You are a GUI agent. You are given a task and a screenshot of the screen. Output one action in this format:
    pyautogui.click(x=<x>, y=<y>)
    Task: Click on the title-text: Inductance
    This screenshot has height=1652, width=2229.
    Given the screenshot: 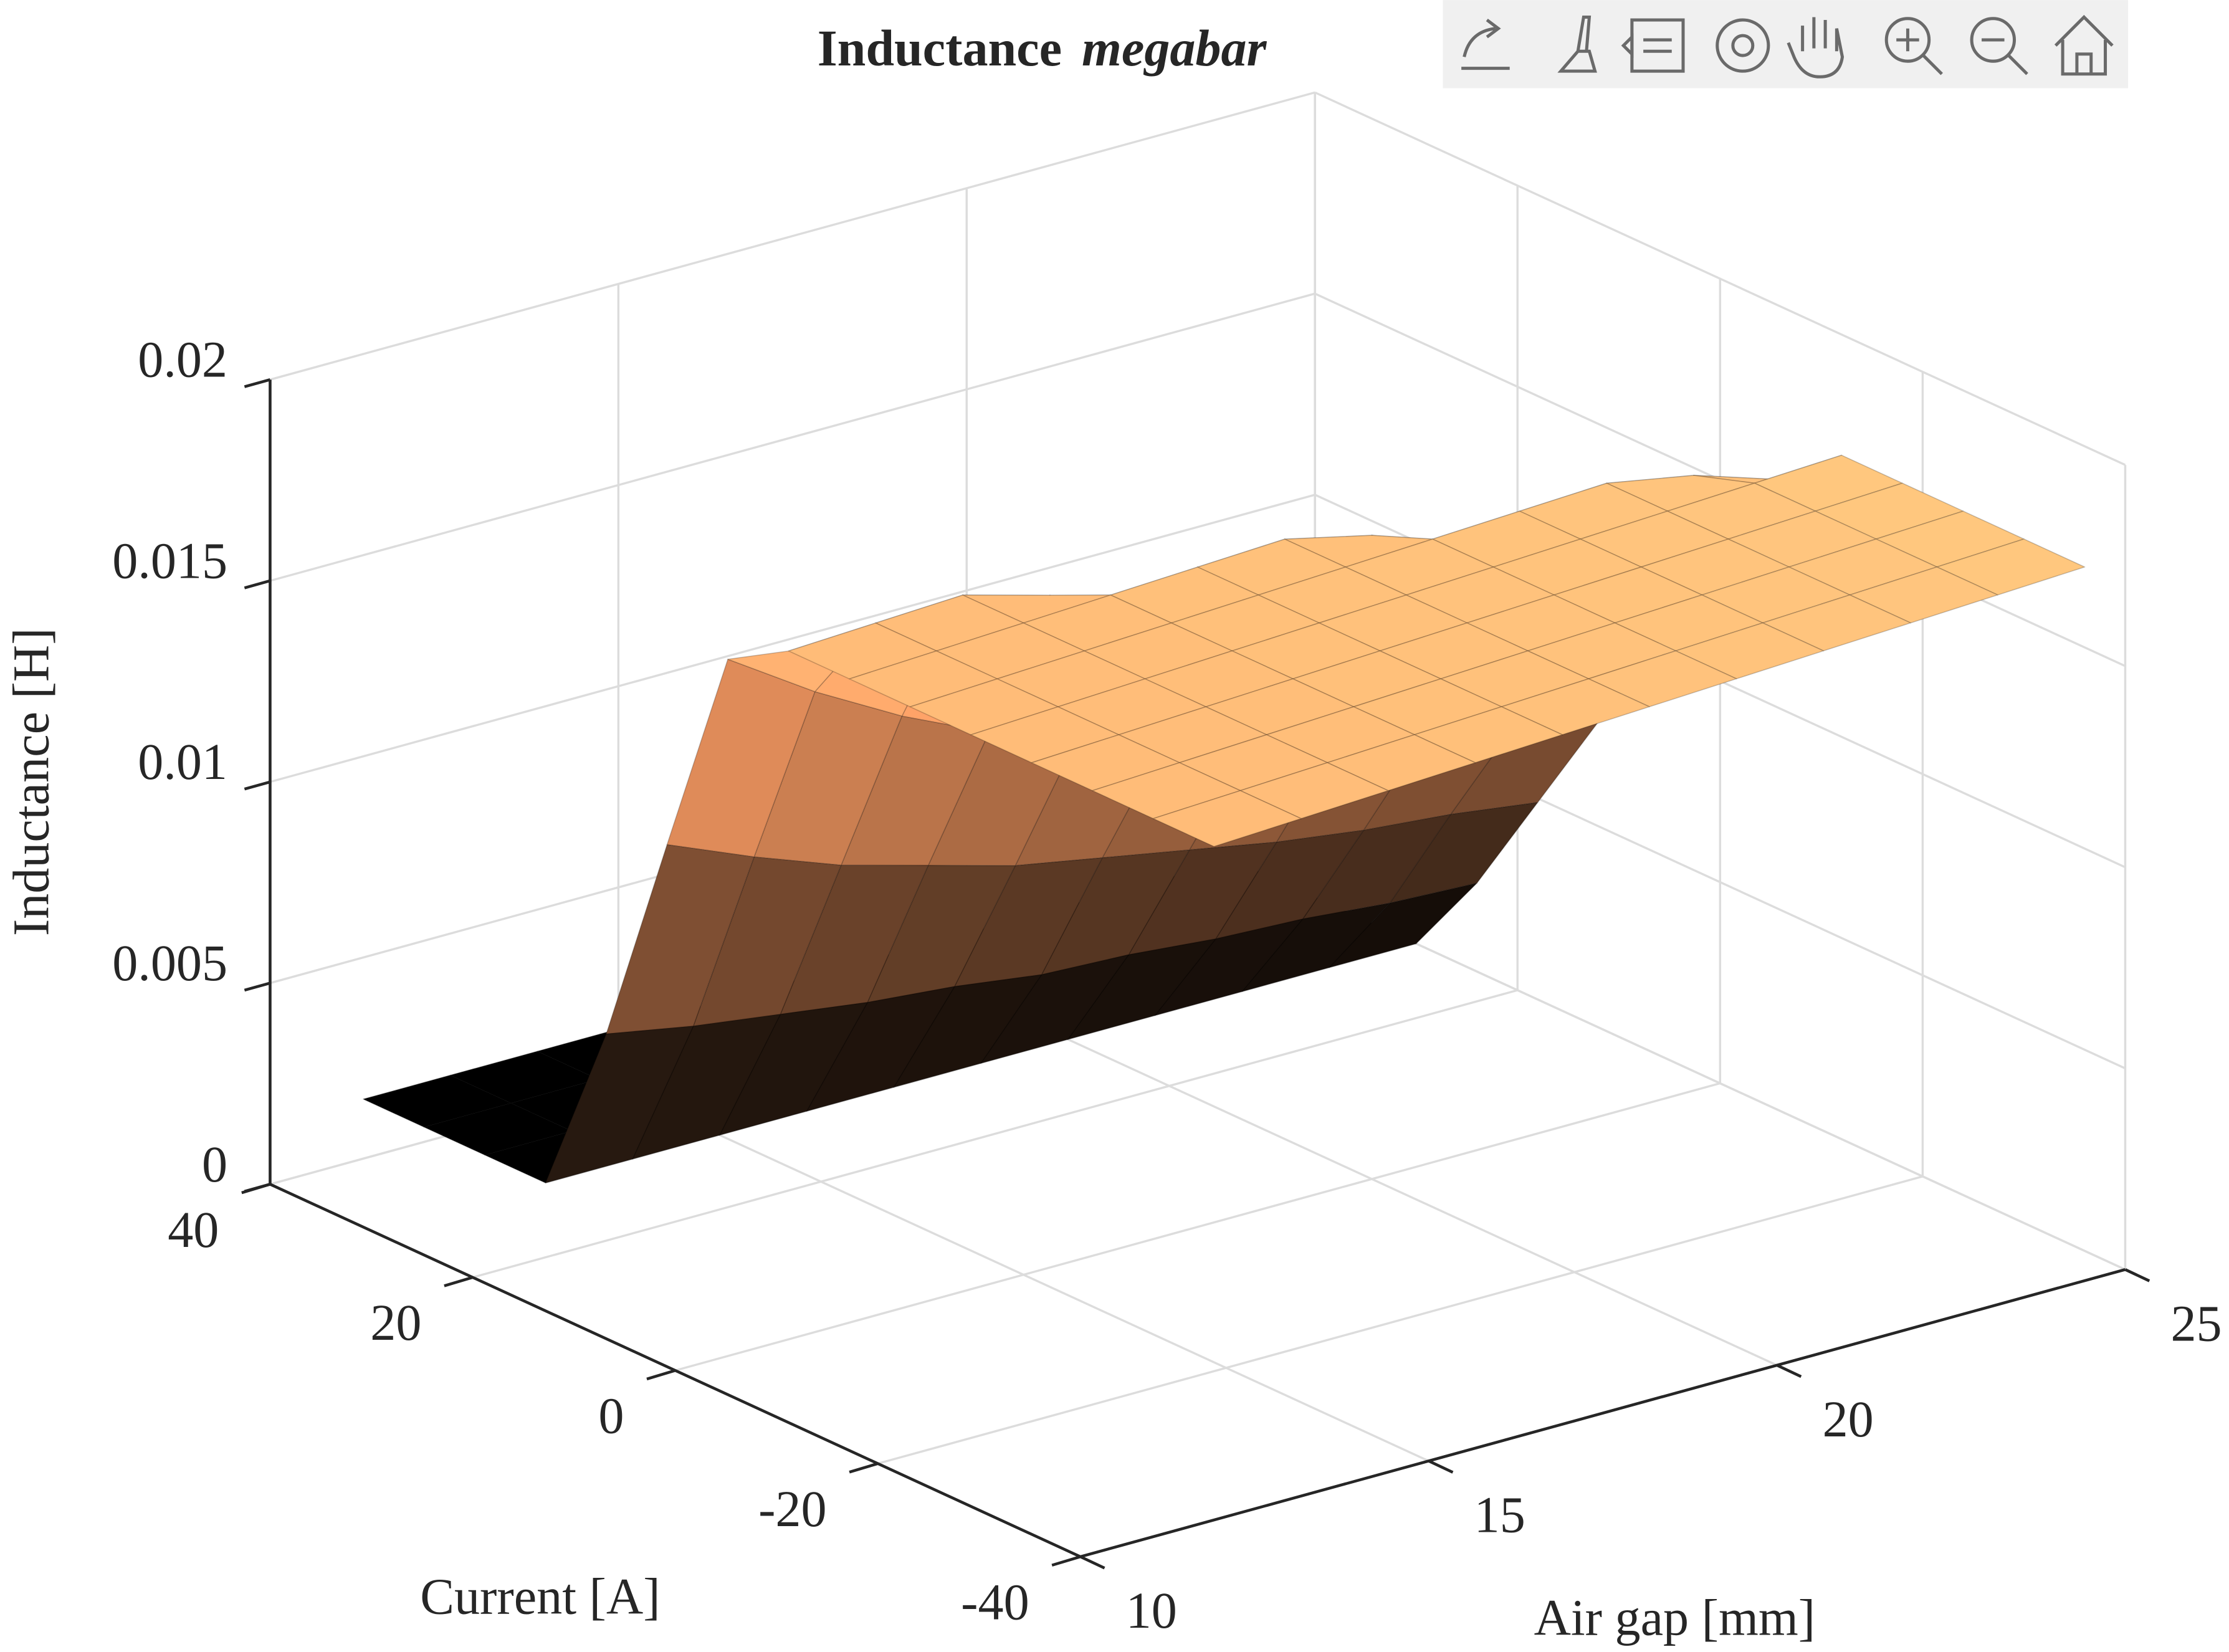 What is the action you would take?
    pyautogui.click(x=940, y=48)
    